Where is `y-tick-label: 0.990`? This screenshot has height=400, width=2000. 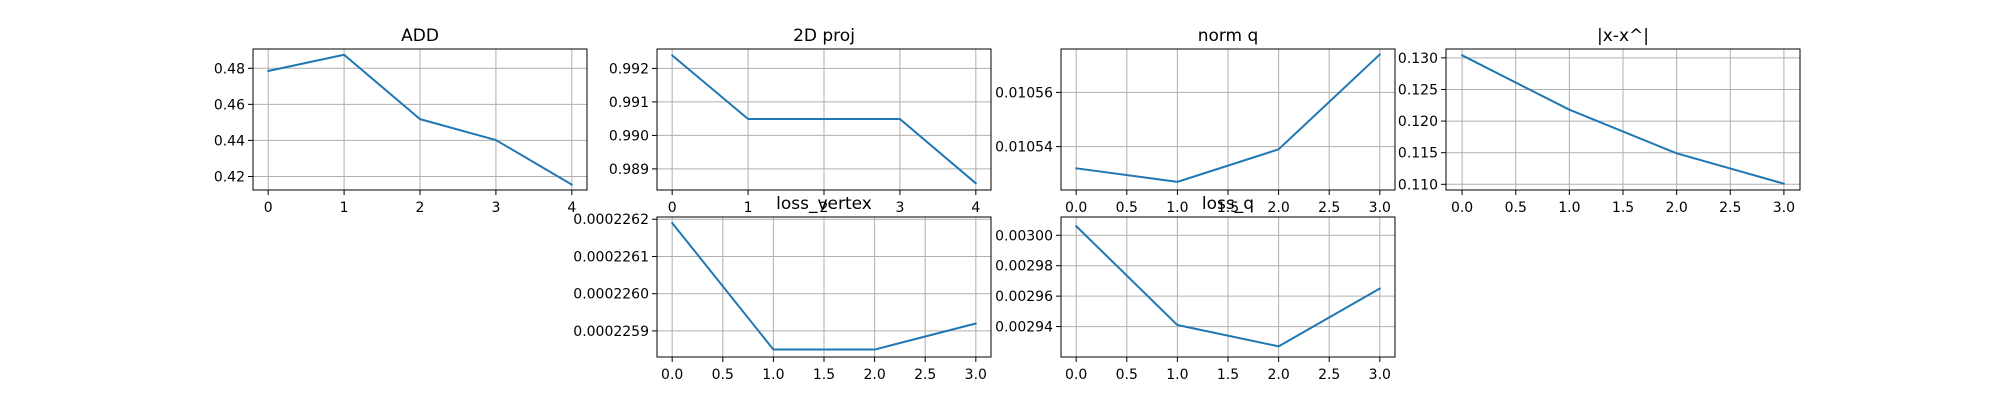
y-tick-label: 0.990 is located at coordinates (629, 136).